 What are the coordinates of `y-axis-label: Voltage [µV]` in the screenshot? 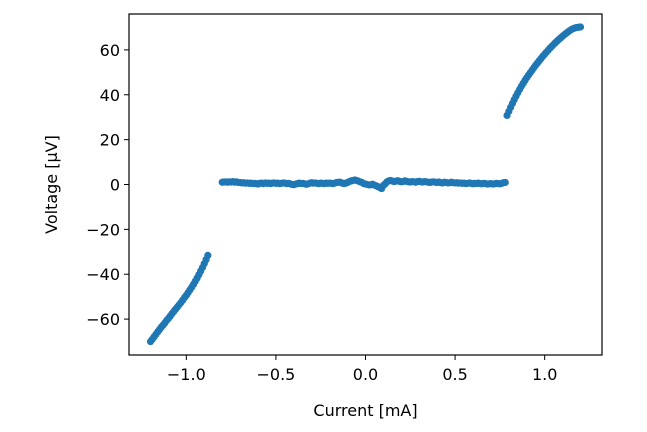 It's located at (51, 184).